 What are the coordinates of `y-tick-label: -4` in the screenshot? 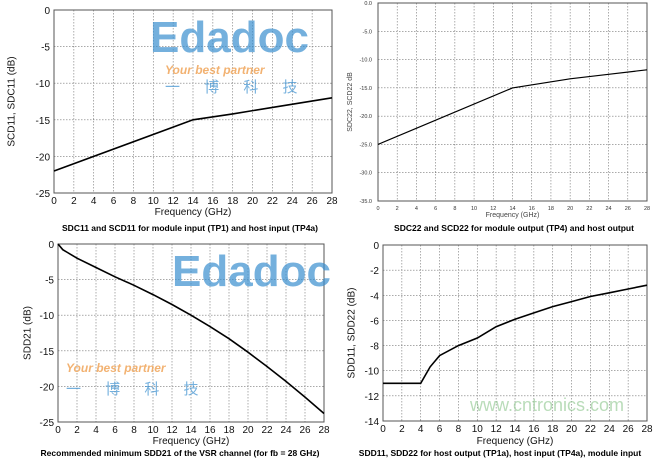 It's located at (374, 296).